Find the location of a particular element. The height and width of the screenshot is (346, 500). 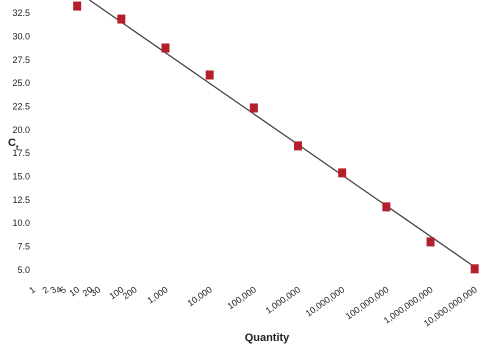

y-tick-label: 7.5 is located at coordinates (23, 247).